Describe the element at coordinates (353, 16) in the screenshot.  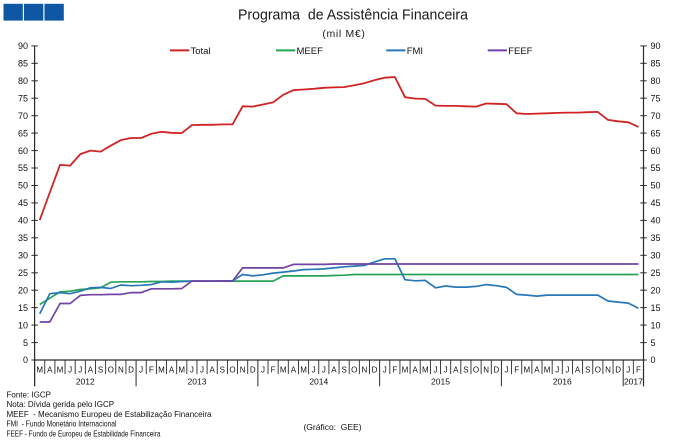
I see `svg-text:Programa de Assistência Finan: Programa de Assistência Financeira` at that location.